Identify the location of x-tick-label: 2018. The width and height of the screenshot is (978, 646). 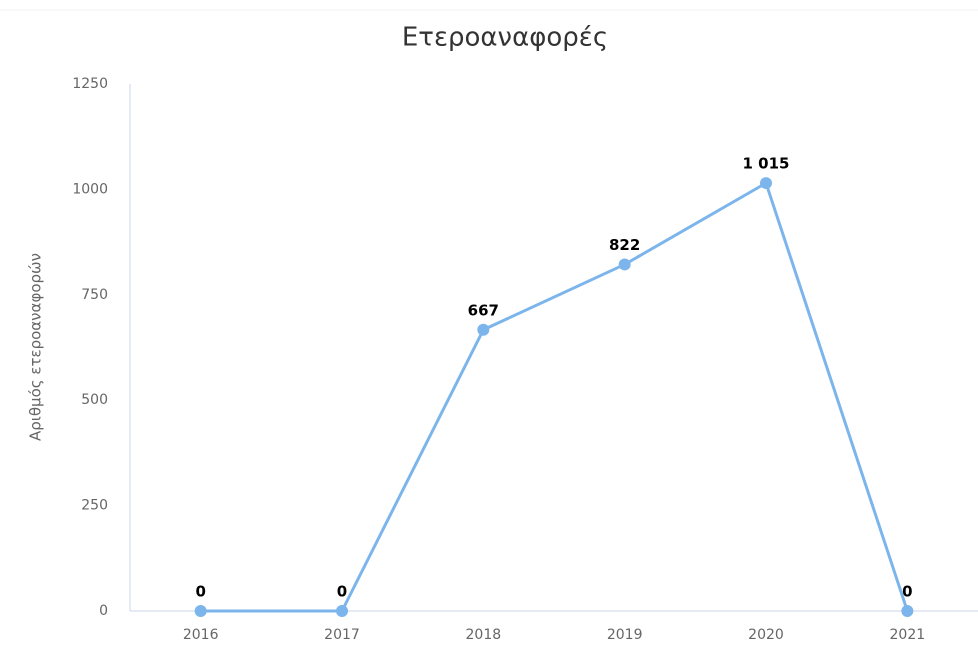
(484, 635).